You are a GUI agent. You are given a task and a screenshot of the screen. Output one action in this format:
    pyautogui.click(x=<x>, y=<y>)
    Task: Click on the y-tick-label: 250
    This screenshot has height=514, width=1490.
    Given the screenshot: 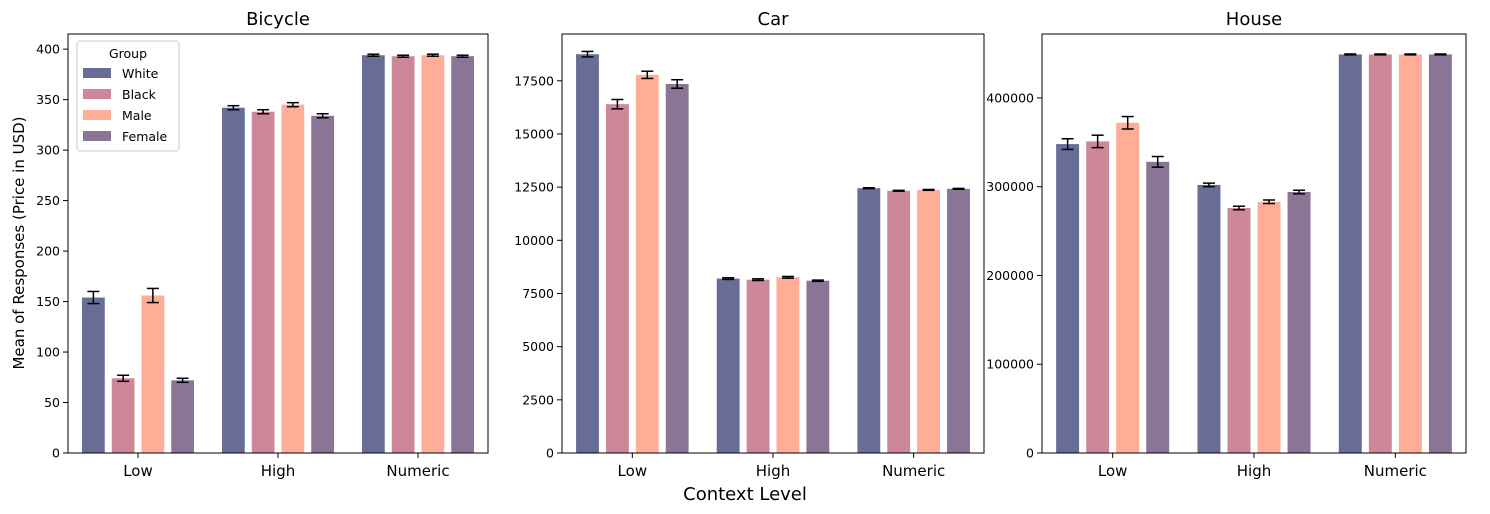 What is the action you would take?
    pyautogui.click(x=48, y=200)
    